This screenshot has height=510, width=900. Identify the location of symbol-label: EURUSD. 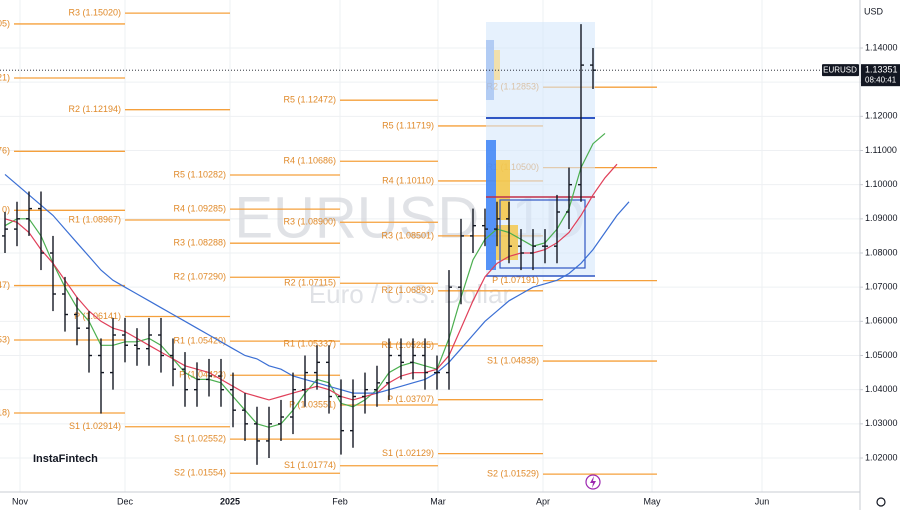
(840, 69).